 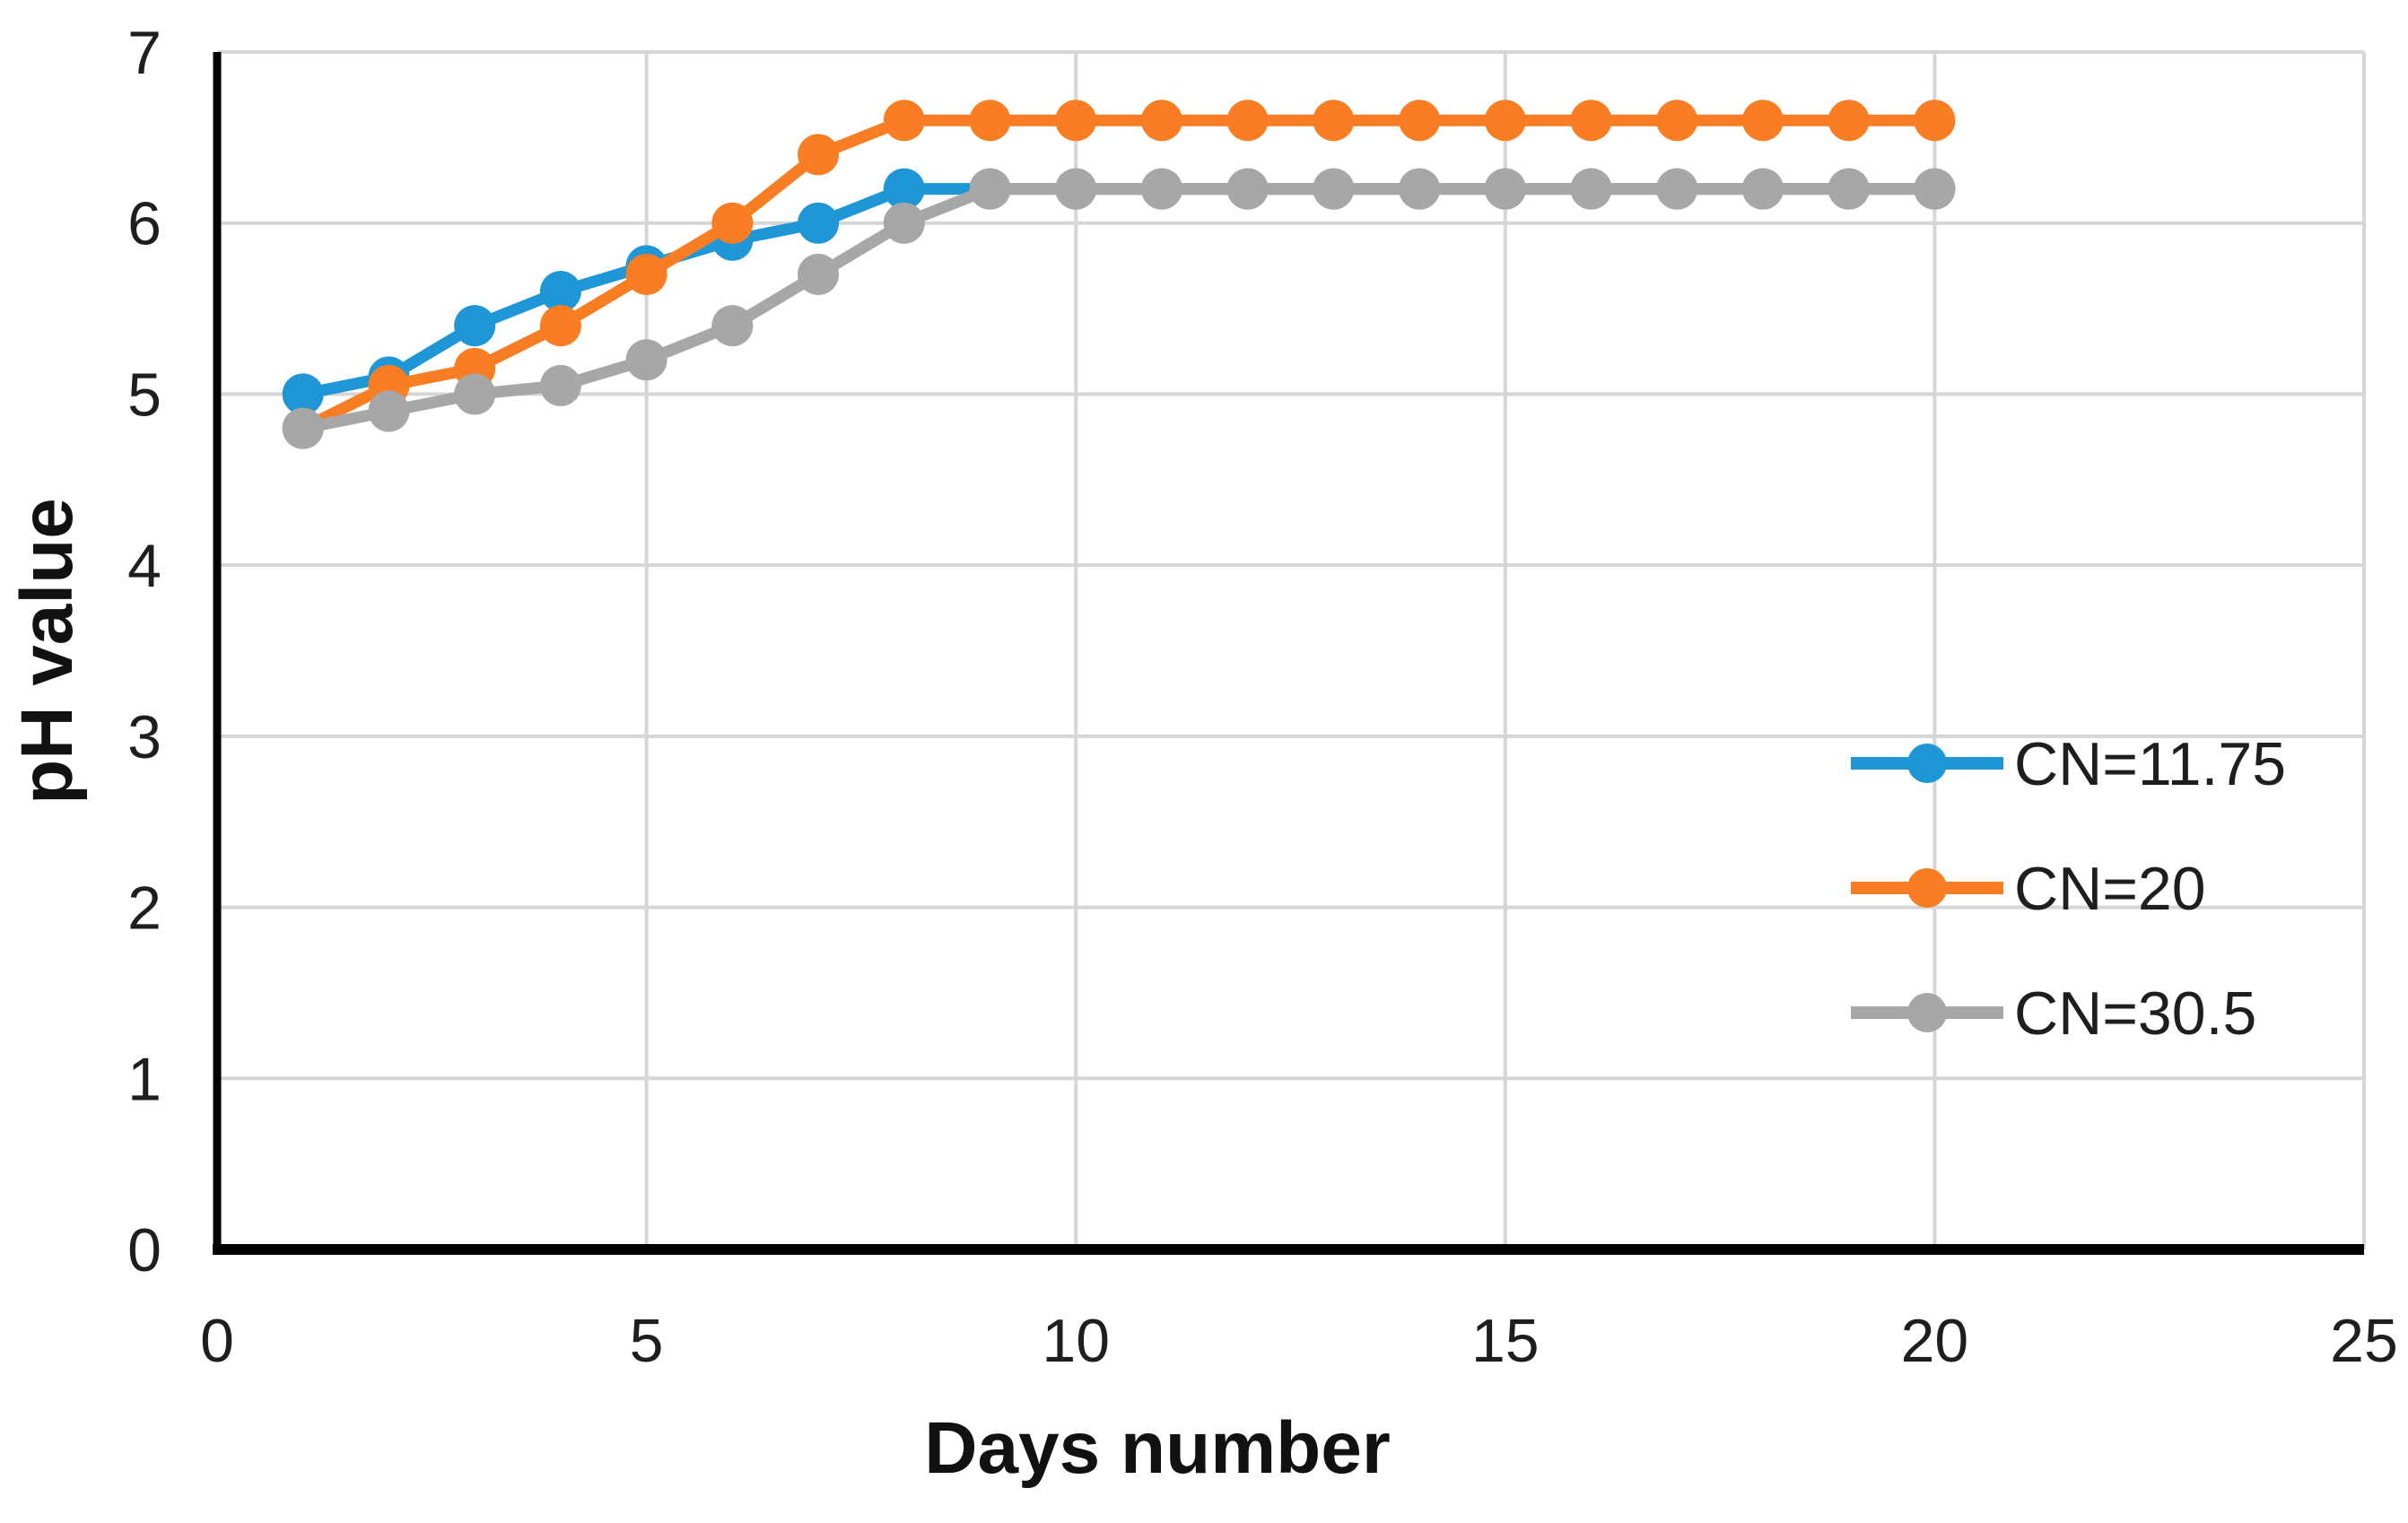 I want to click on legend-item: CN=11.75, so click(x=2068, y=764).